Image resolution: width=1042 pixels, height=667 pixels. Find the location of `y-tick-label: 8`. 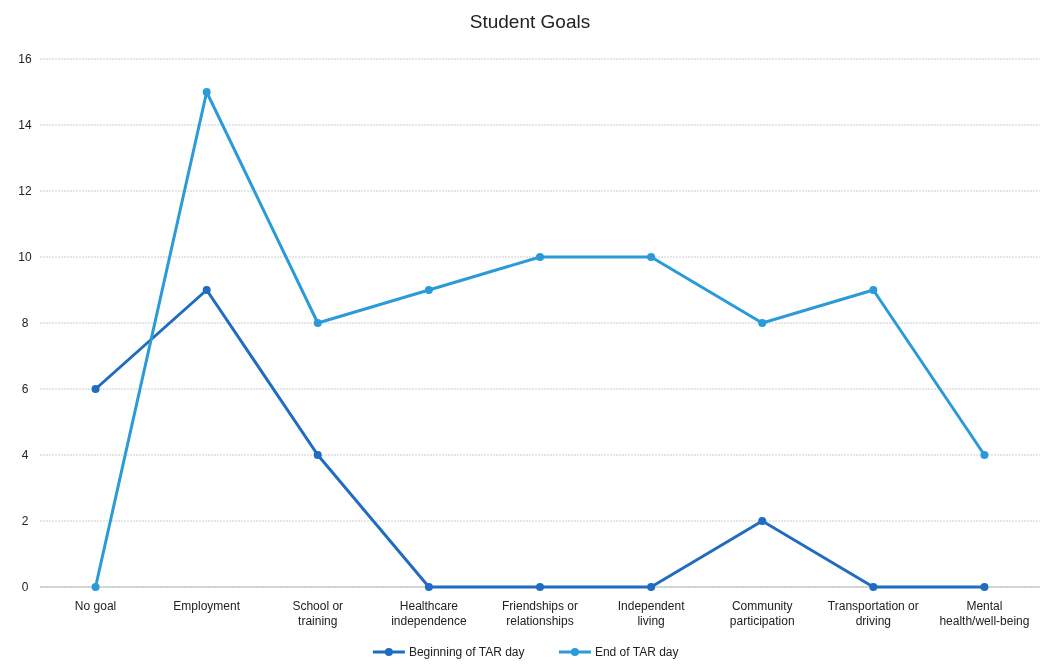

y-tick-label: 8 is located at coordinates (25, 323).